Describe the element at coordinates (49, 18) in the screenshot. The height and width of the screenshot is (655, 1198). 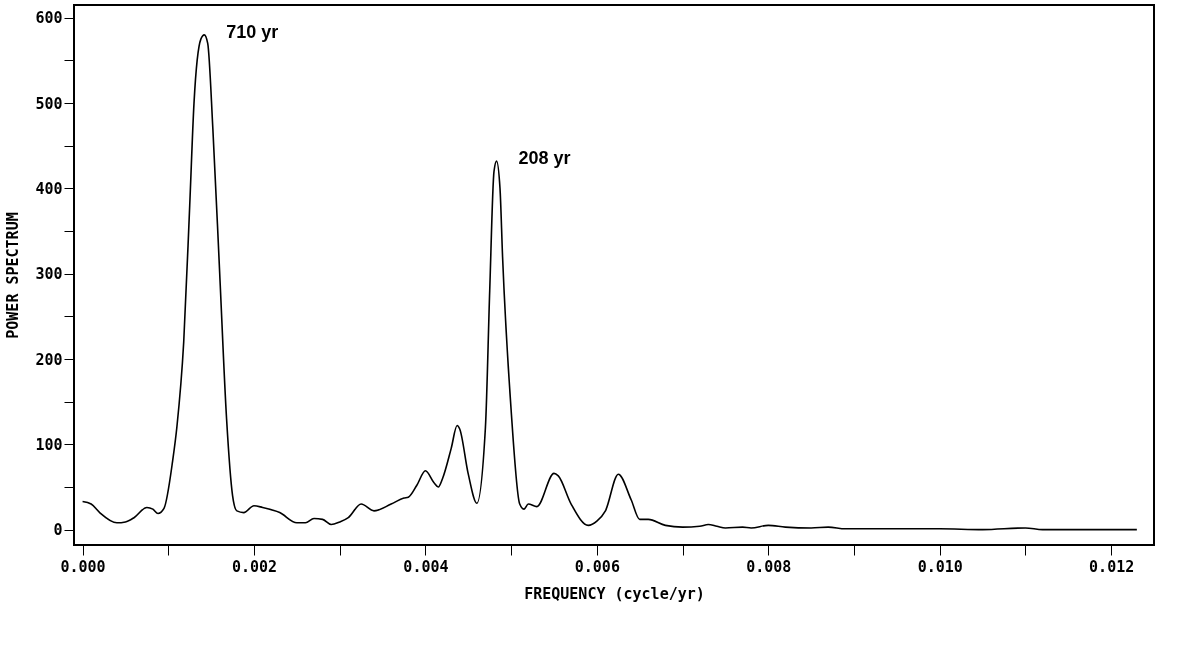
I see `y-tick-label: 600` at that location.